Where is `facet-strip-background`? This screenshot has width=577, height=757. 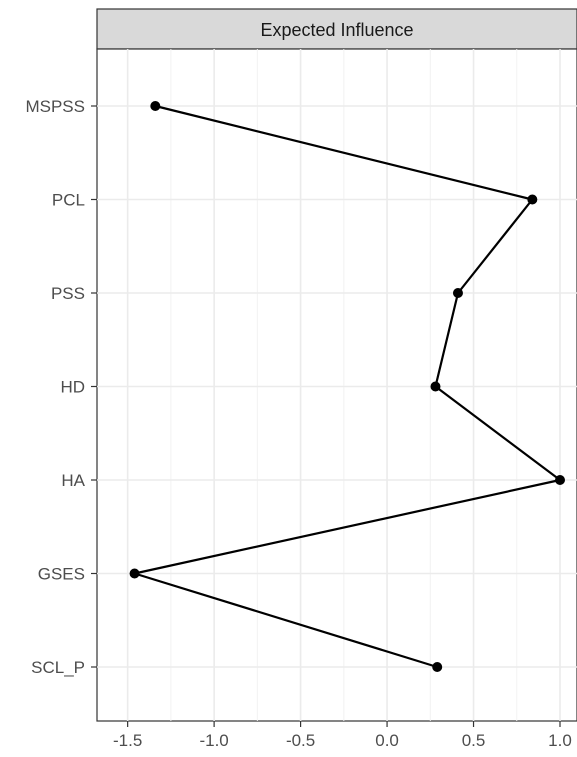 facet-strip-background is located at coordinates (336, 29).